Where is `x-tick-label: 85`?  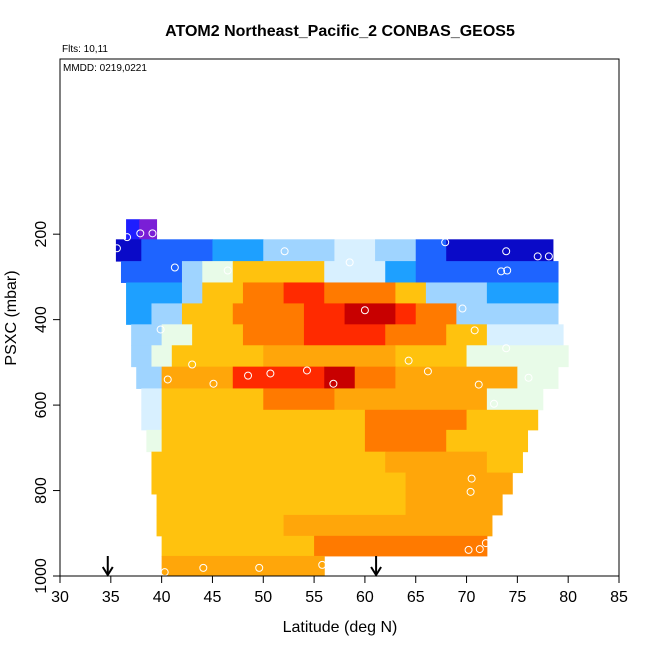
x-tick-label: 85 is located at coordinates (619, 597).